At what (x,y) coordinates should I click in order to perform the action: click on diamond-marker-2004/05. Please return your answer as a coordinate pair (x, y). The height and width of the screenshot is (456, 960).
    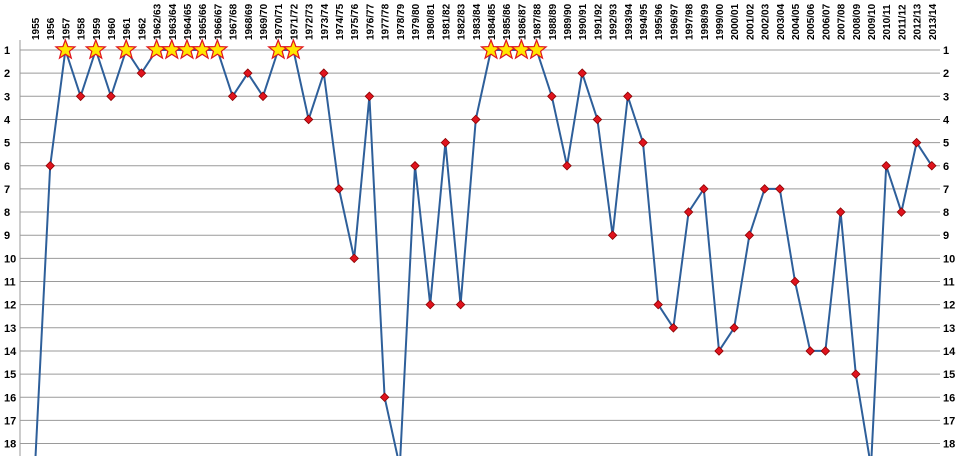
    Looking at the image, I should click on (795, 281).